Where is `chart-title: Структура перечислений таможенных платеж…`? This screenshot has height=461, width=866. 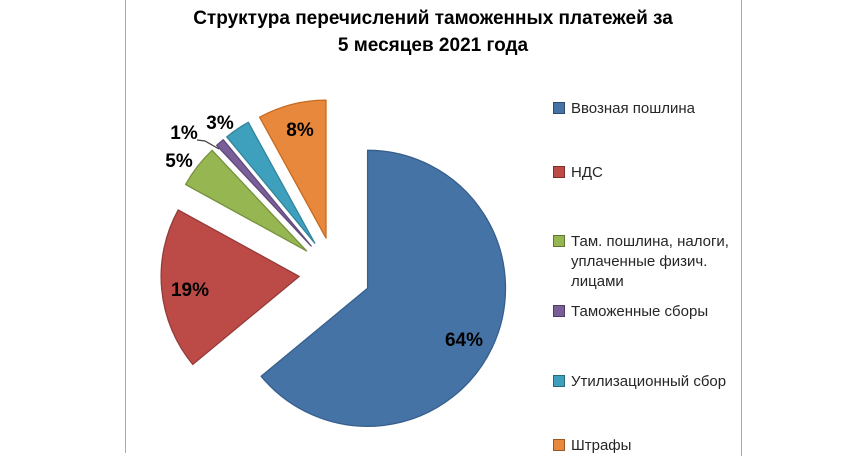
chart-title: Структура перечислений таможенных платеж… is located at coordinates (433, 32).